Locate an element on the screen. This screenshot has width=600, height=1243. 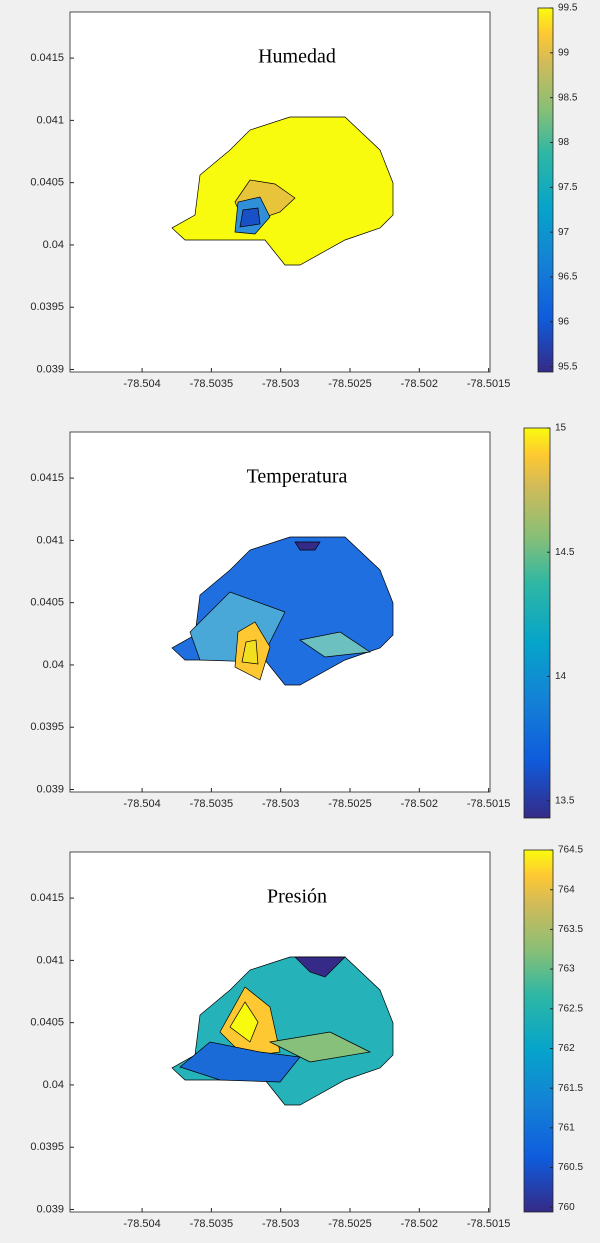
colorbar-tick-label: 13.5 is located at coordinates (565, 800).